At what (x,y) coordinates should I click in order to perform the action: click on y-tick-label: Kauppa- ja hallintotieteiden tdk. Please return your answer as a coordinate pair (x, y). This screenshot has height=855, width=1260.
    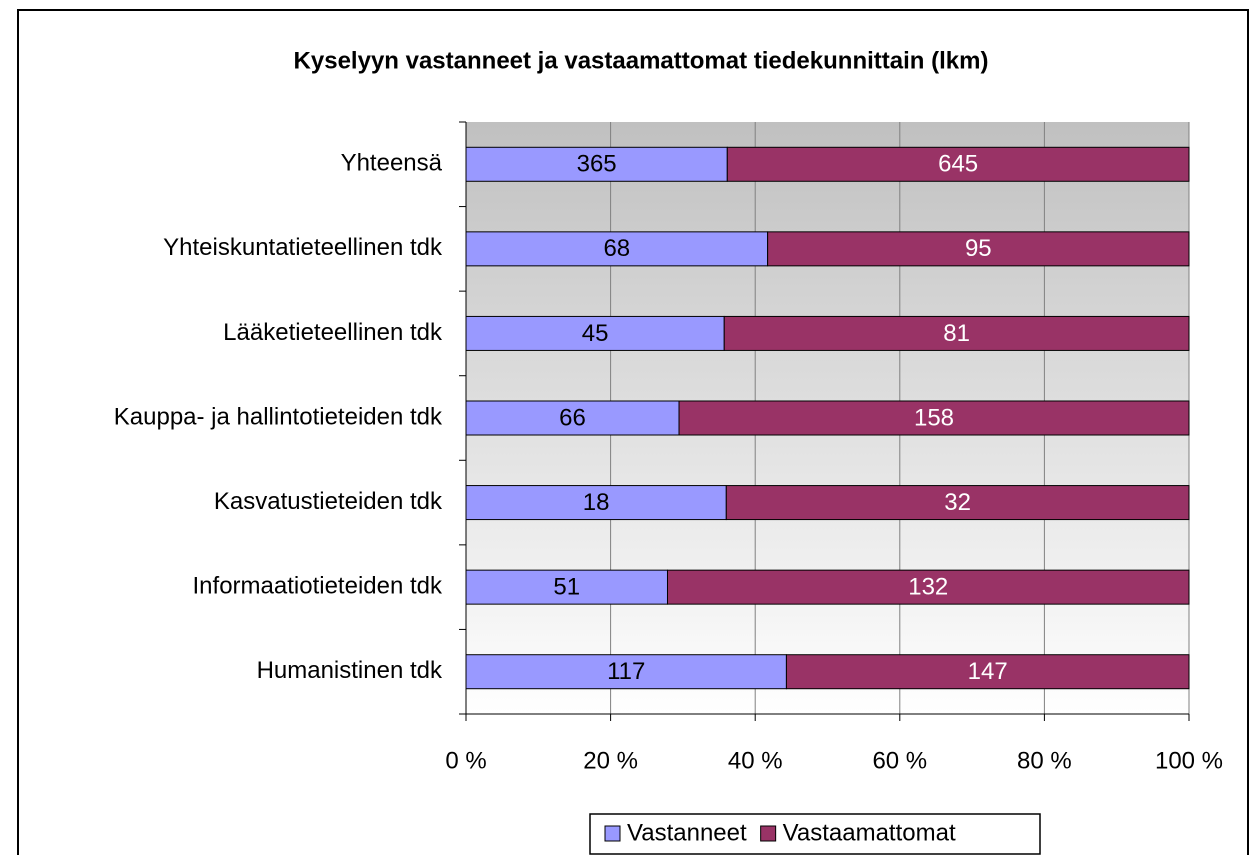
    Looking at the image, I should click on (278, 416).